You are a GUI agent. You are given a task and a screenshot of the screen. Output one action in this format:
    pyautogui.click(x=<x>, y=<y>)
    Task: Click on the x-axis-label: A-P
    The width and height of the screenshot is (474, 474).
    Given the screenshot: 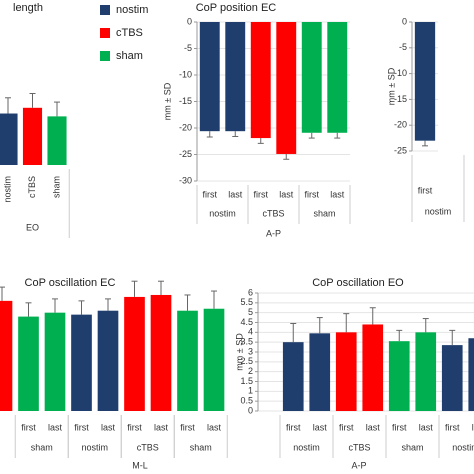 What is the action you would take?
    pyautogui.click(x=273, y=233)
    